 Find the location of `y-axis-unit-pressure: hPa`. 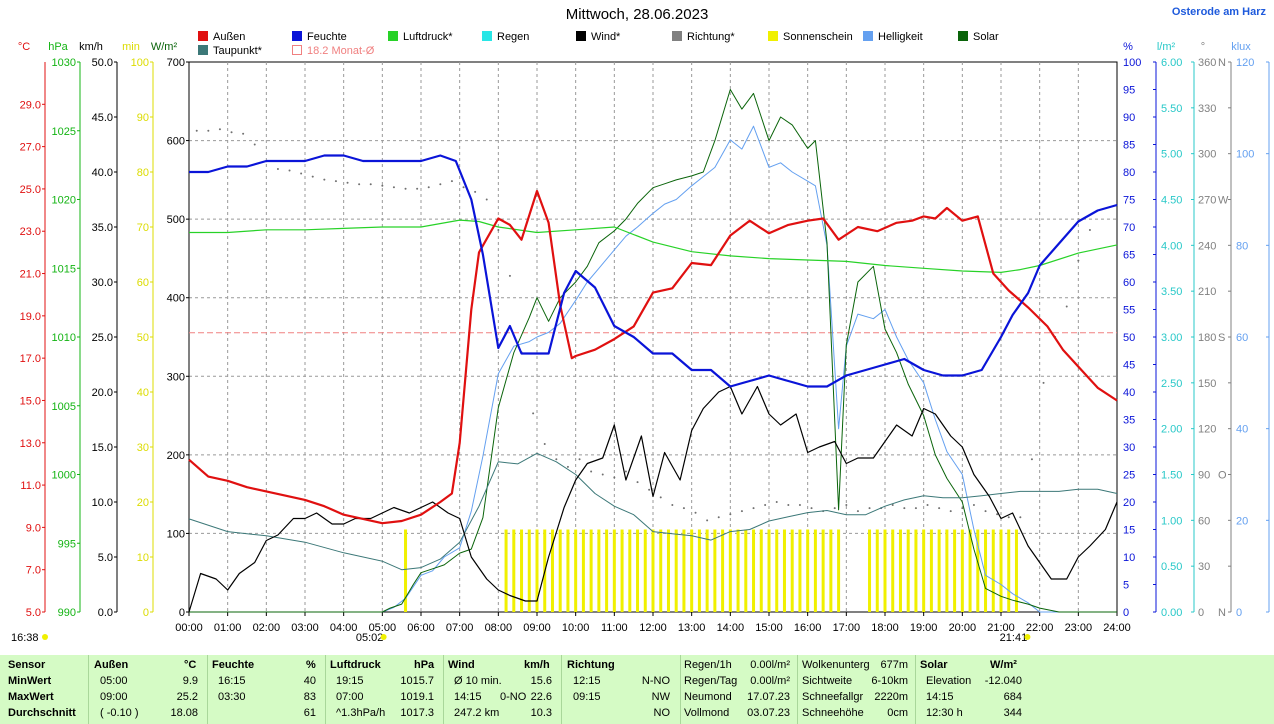

y-axis-unit-pressure: hPa is located at coordinates (58, 47).